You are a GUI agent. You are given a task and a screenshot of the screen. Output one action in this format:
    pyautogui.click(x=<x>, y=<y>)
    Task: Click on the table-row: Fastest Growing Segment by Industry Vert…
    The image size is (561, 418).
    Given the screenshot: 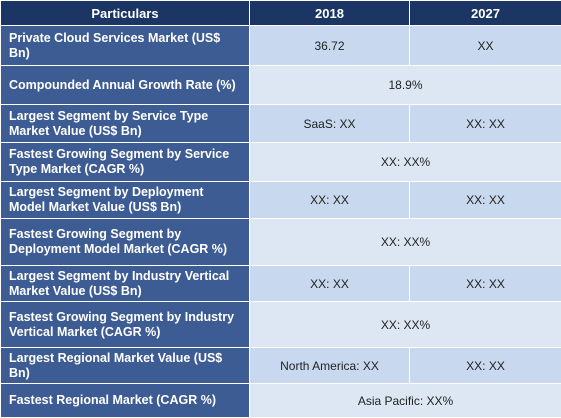 What is the action you would take?
    pyautogui.click(x=281, y=325)
    